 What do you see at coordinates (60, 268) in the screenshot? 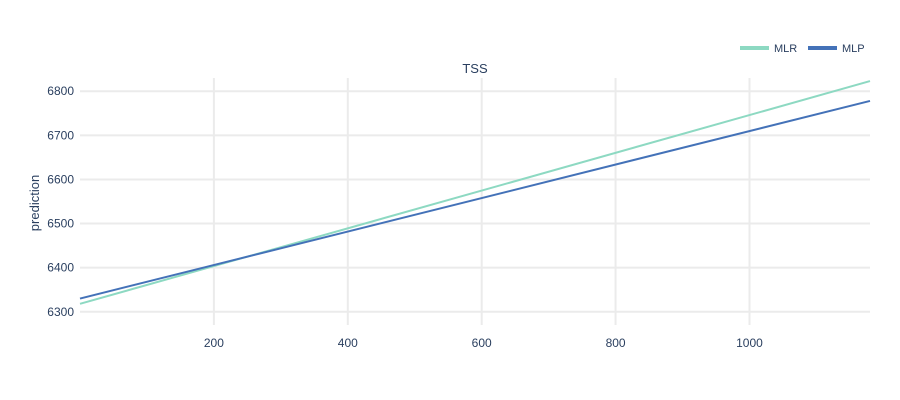
I see `y-tick-label: 6400` at bounding box center [60, 268].